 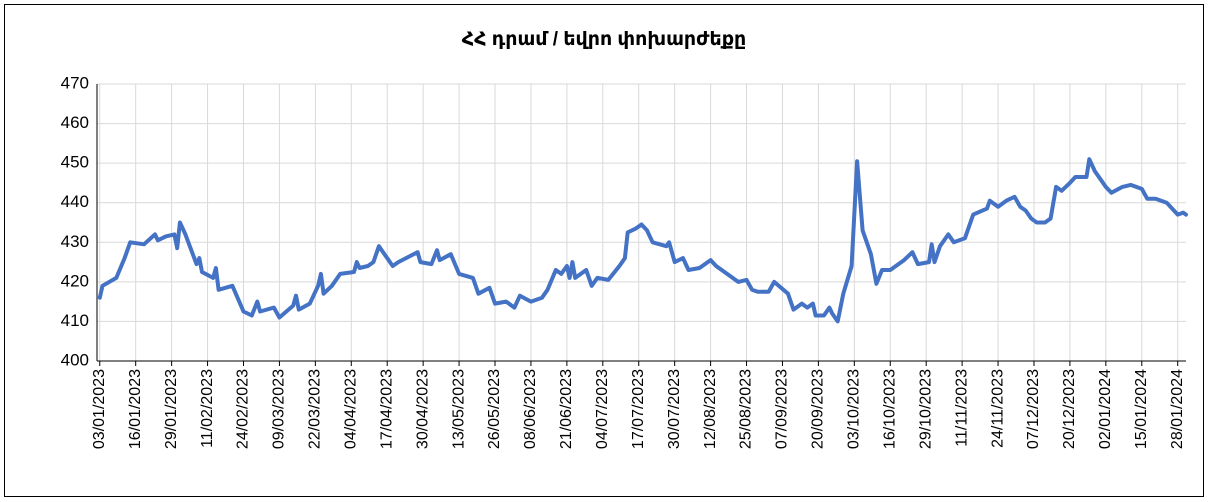 What do you see at coordinates (422, 409) in the screenshot?
I see `x-tick-label: 30/04/2023` at bounding box center [422, 409].